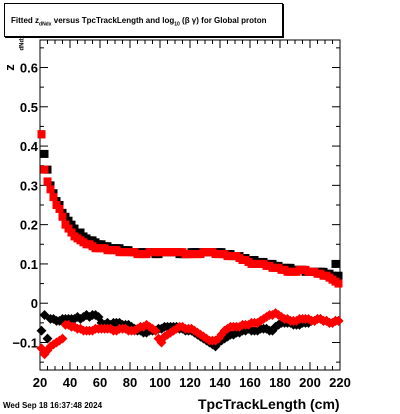 The image size is (400, 414). What do you see at coordinates (45, 24) in the screenshot?
I see `title-z-sub: dNdx` at bounding box center [45, 24].